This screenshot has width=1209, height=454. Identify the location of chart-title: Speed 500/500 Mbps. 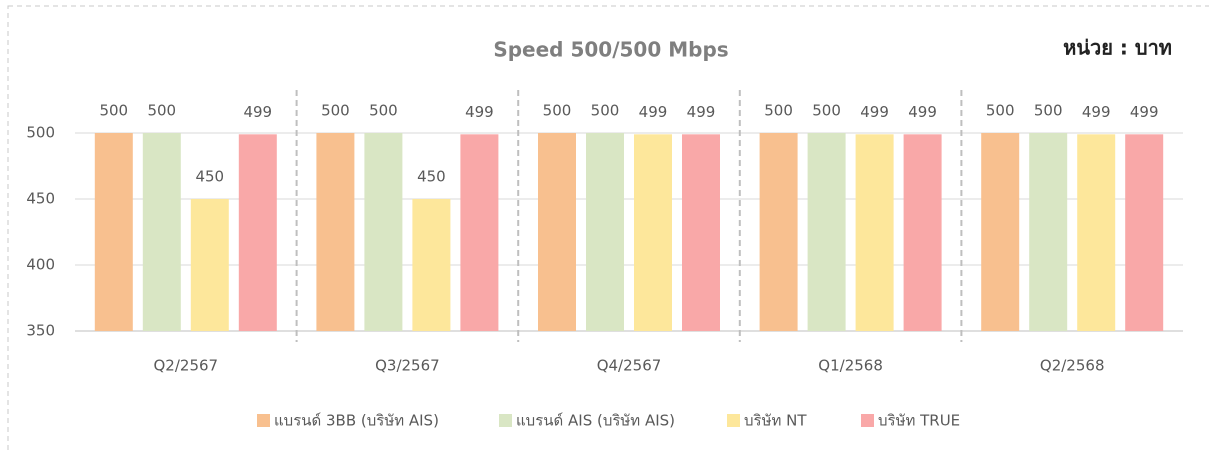
(610, 50).